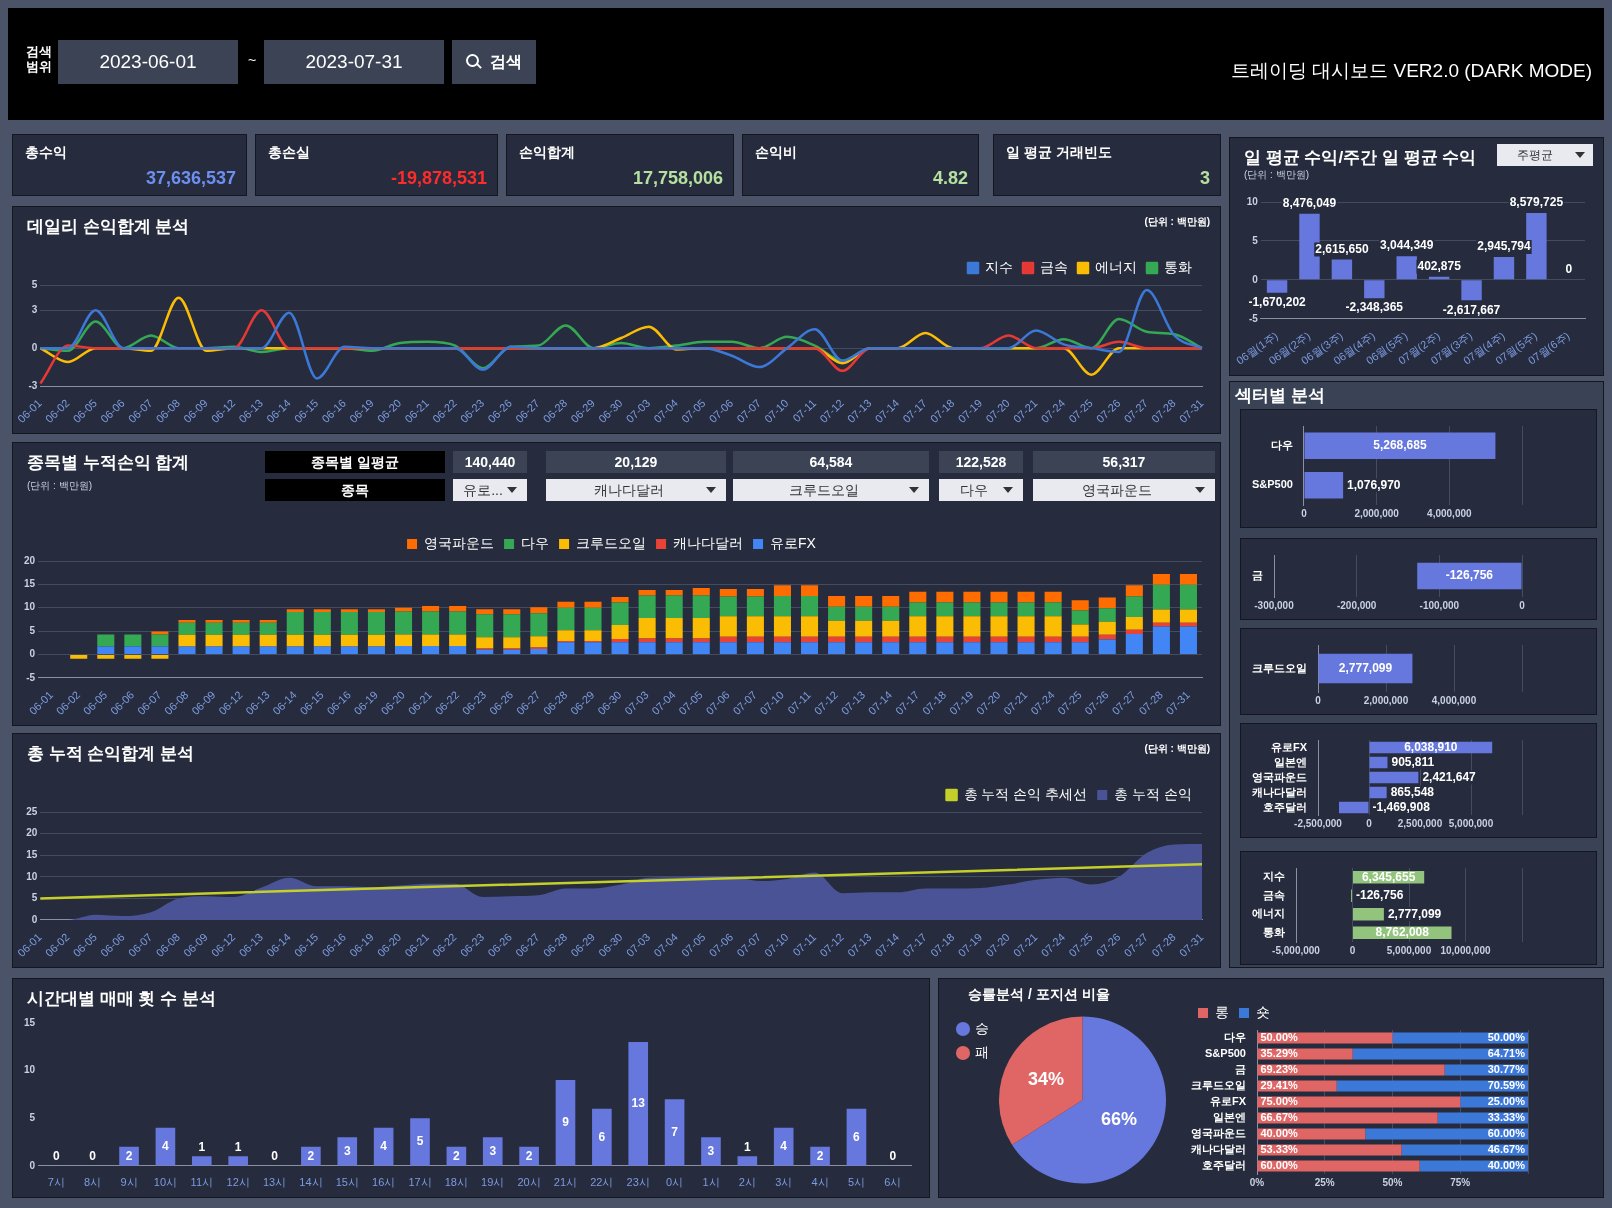 This screenshot has width=1612, height=1208. I want to click on data-label: 905,811, so click(1413, 761).